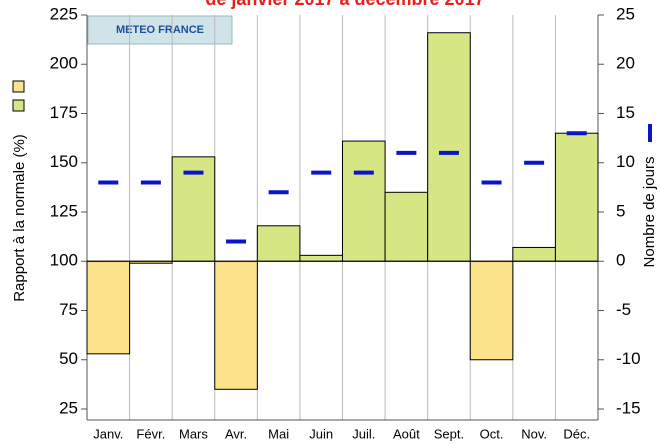 The height and width of the screenshot is (445, 660). What do you see at coordinates (406, 433) in the screenshot?
I see `x-tick-label: Août` at bounding box center [406, 433].